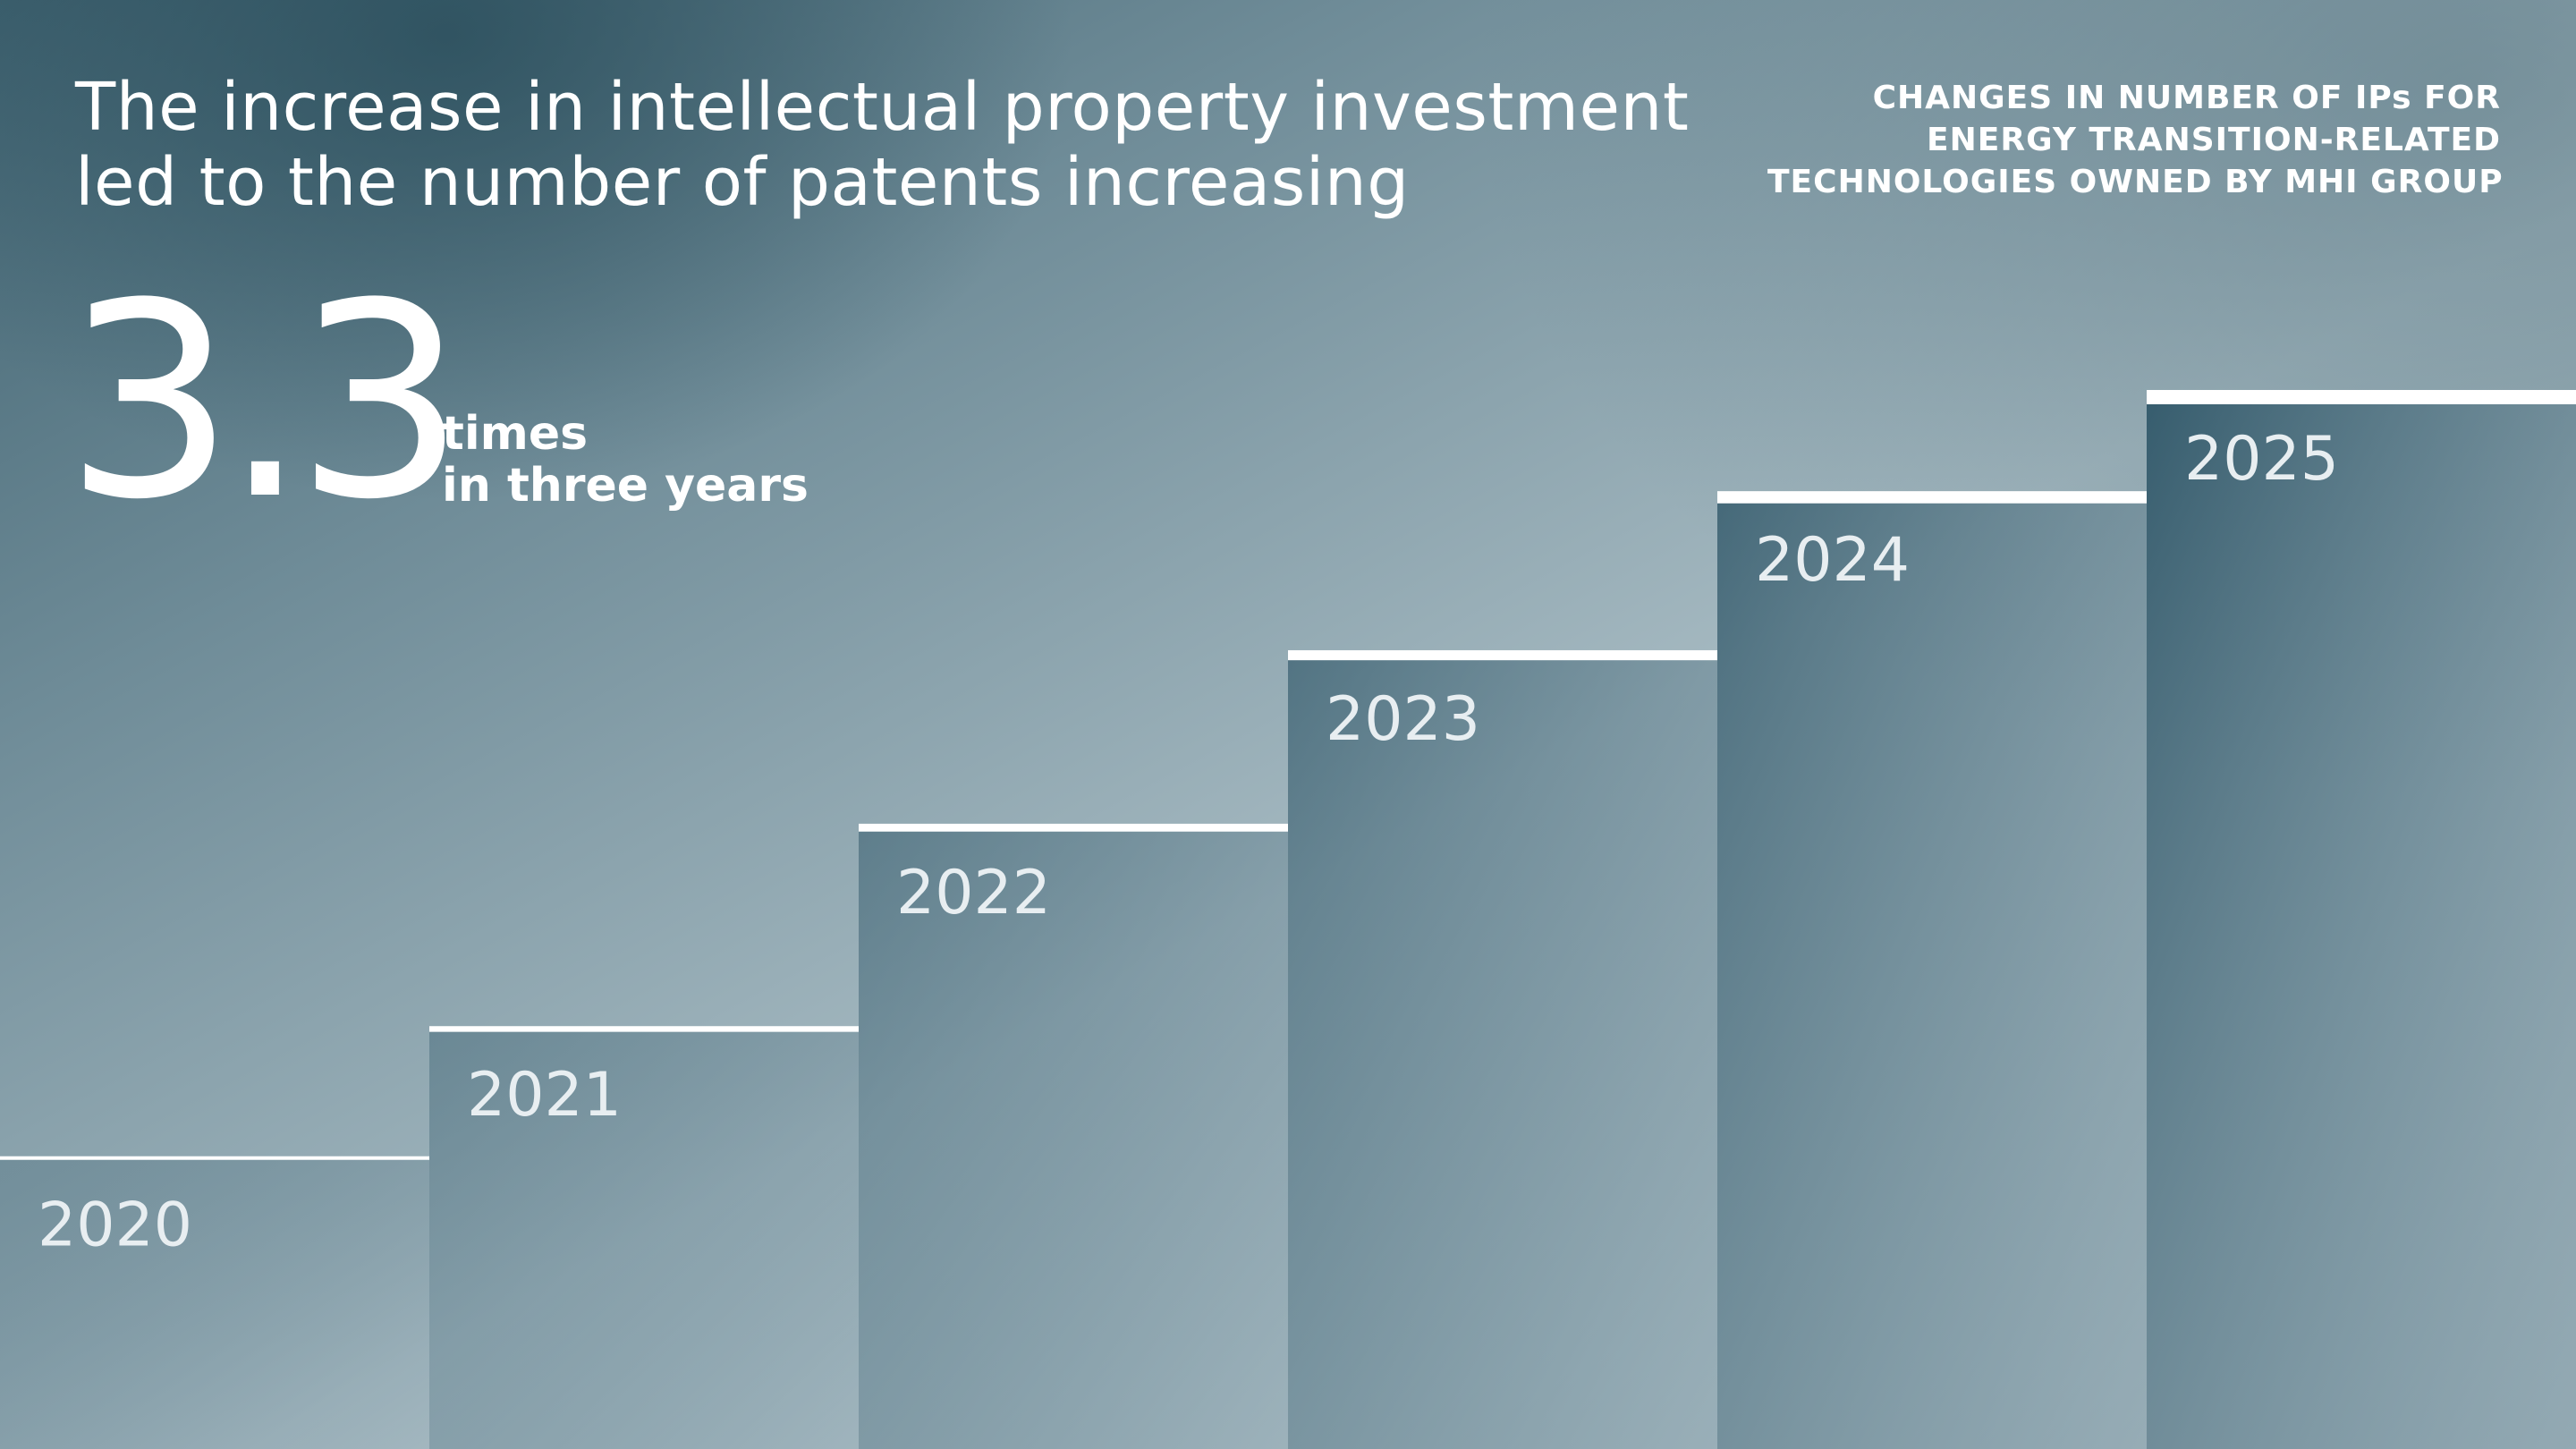 The height and width of the screenshot is (1449, 2576). I want to click on subtitle-line-3: TECHNOLOGIES OWNED BY MHI GROUP, so click(2135, 182).